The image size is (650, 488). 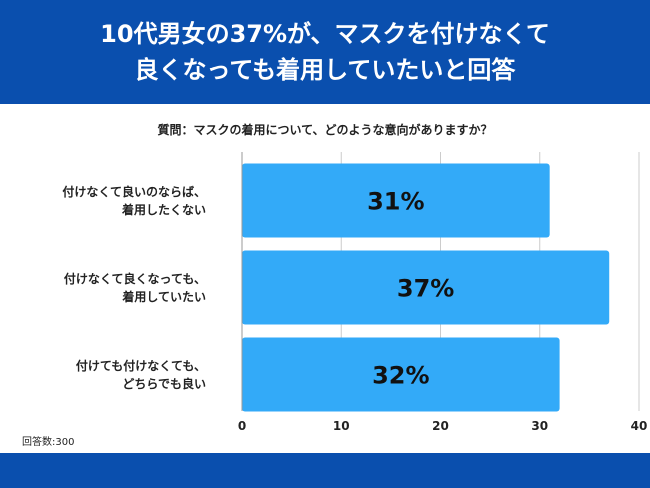 What do you see at coordinates (164, 296) in the screenshot?
I see `category-label-line: 着用していたい` at bounding box center [164, 296].